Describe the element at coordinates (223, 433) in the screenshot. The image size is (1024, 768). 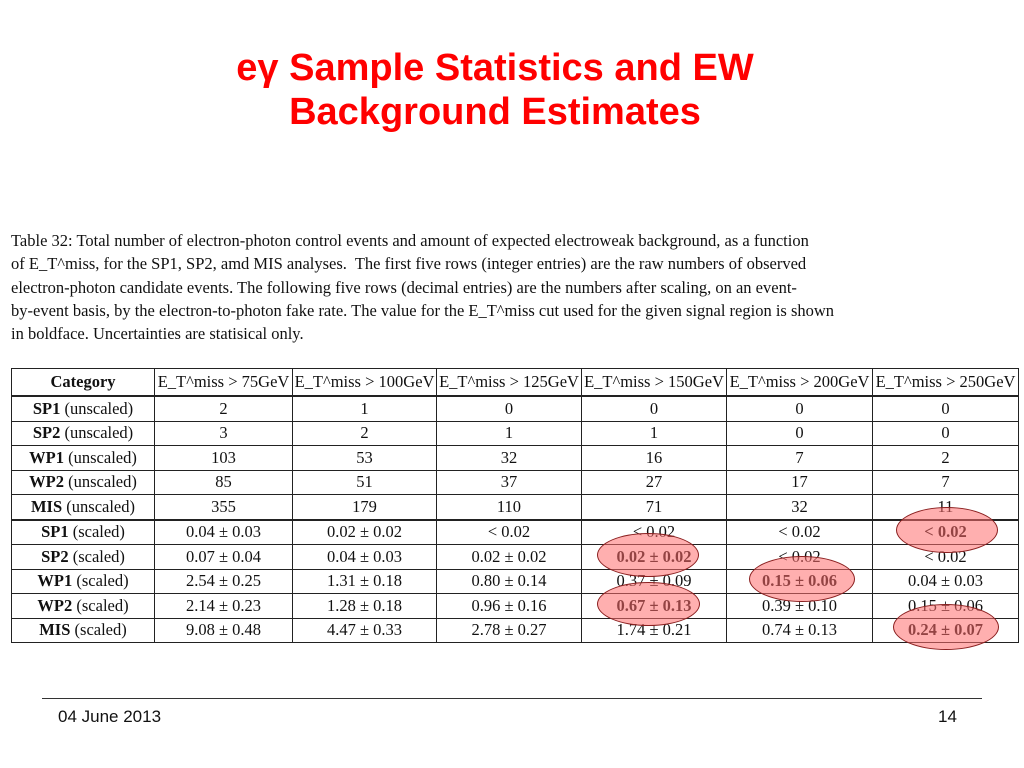
I see `table-cell: 3` at that location.